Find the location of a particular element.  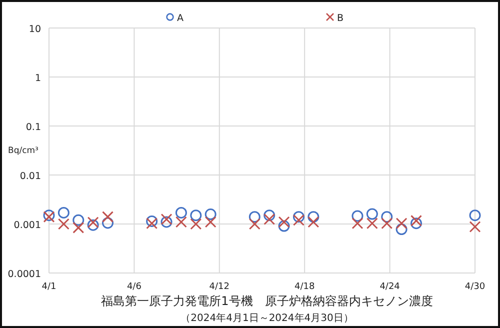

x-tick-label: 4/24 is located at coordinates (390, 287).